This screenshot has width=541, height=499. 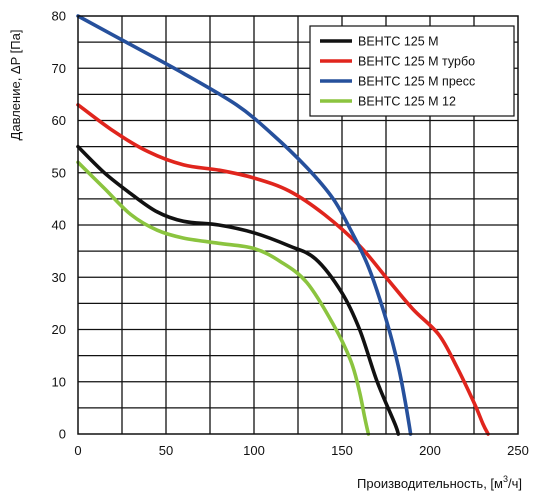 I want to click on x-axis-title-sup: 3, so click(x=505, y=479).